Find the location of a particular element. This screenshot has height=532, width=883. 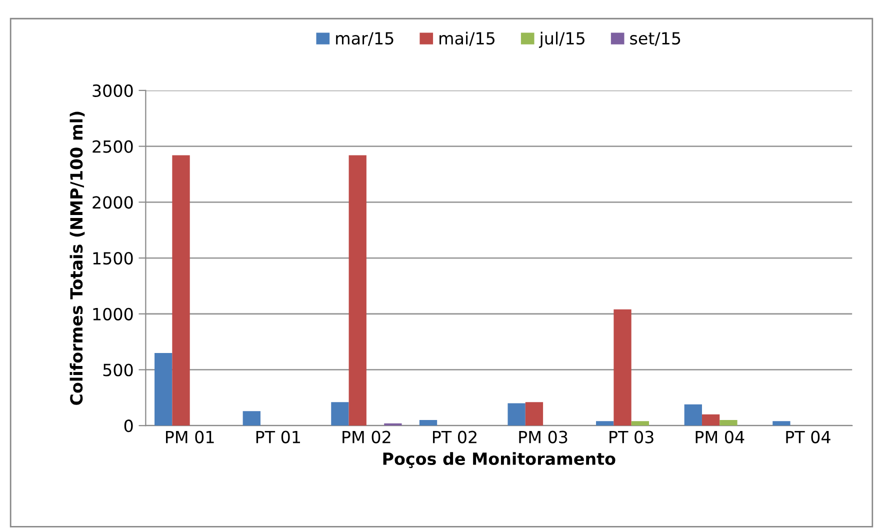

legend-label: set/15 is located at coordinates (655, 39).